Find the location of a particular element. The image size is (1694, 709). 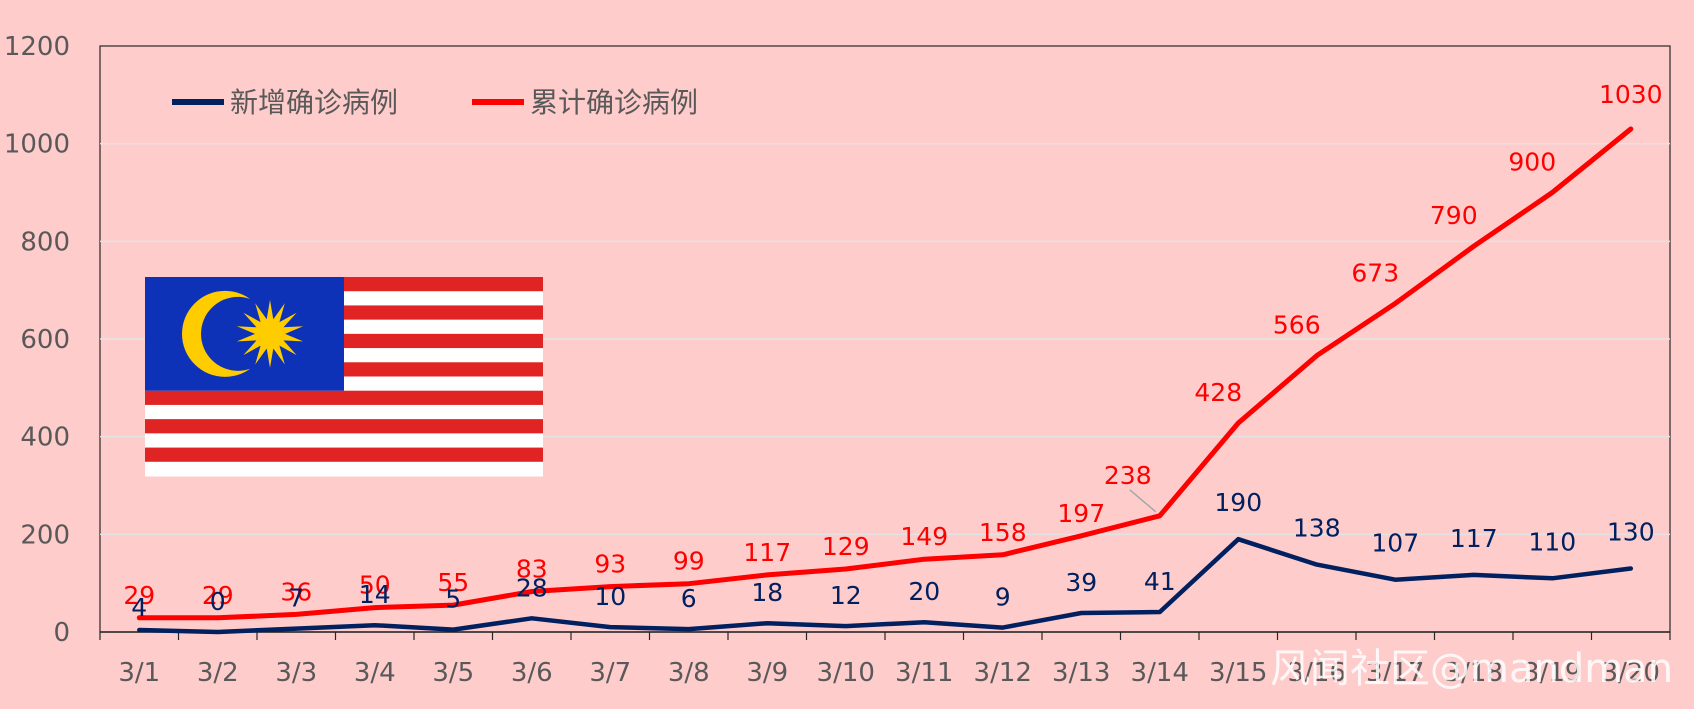

data-label-new: 39 is located at coordinates (1081, 582).